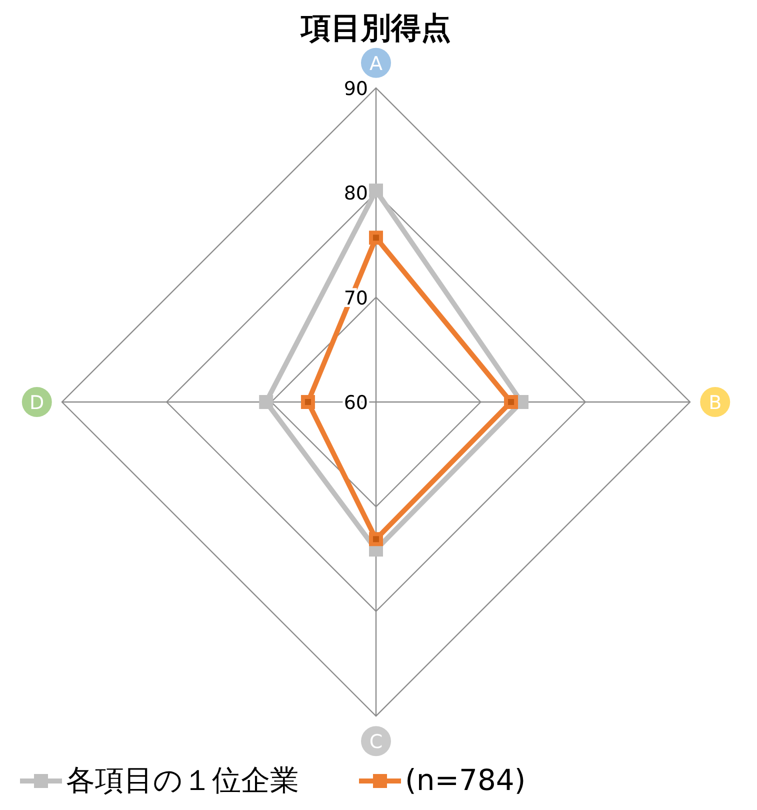 Image resolution: width=757 pixels, height=810 pixels. What do you see at coordinates (356, 403) in the screenshot?
I see `y-tick-label: 60` at bounding box center [356, 403].